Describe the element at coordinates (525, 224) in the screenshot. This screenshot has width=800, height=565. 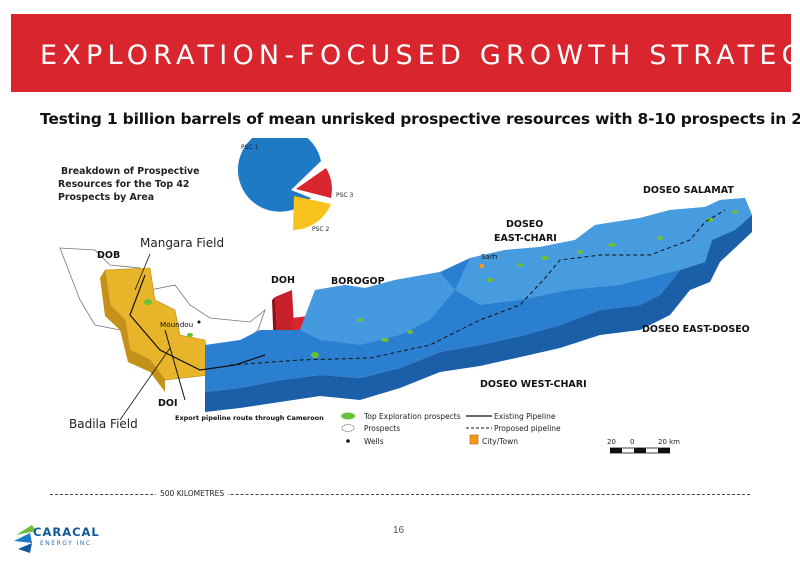
I see `area-label-doseo-1: DOSEO` at that location.